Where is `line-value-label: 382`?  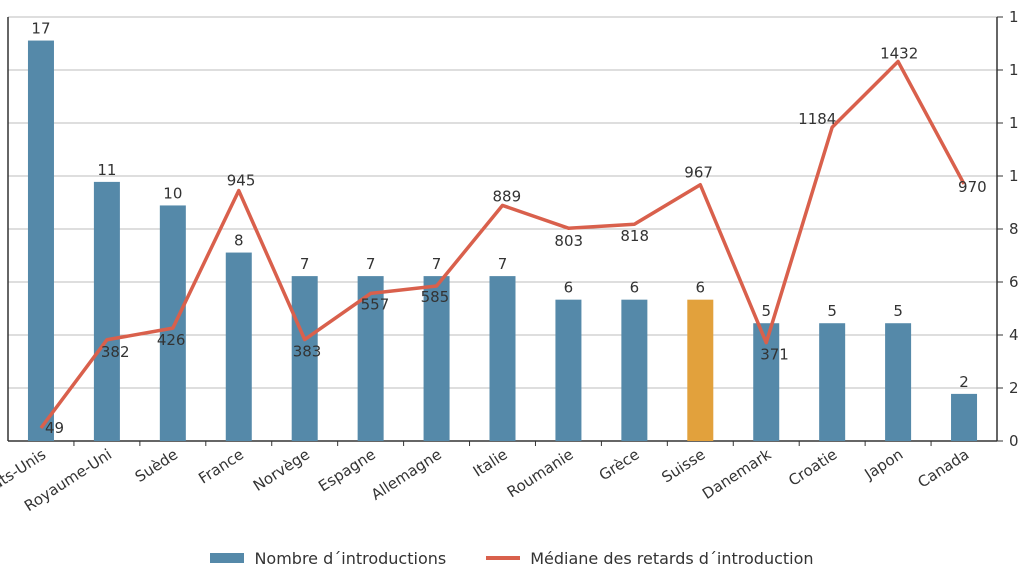
line-value-label: 382 is located at coordinates (115, 352).